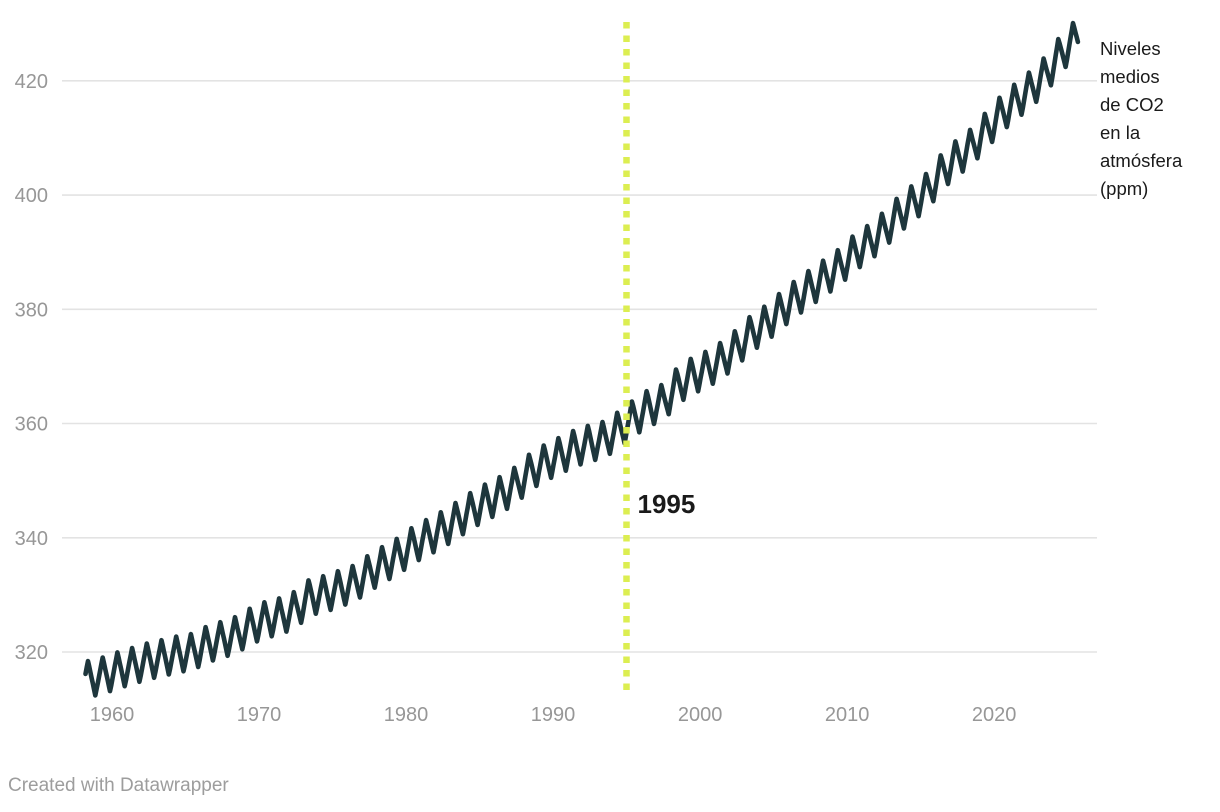  What do you see at coordinates (118, 785) in the screenshot?
I see `datawrapper-credit: Created with Datawrapper` at bounding box center [118, 785].